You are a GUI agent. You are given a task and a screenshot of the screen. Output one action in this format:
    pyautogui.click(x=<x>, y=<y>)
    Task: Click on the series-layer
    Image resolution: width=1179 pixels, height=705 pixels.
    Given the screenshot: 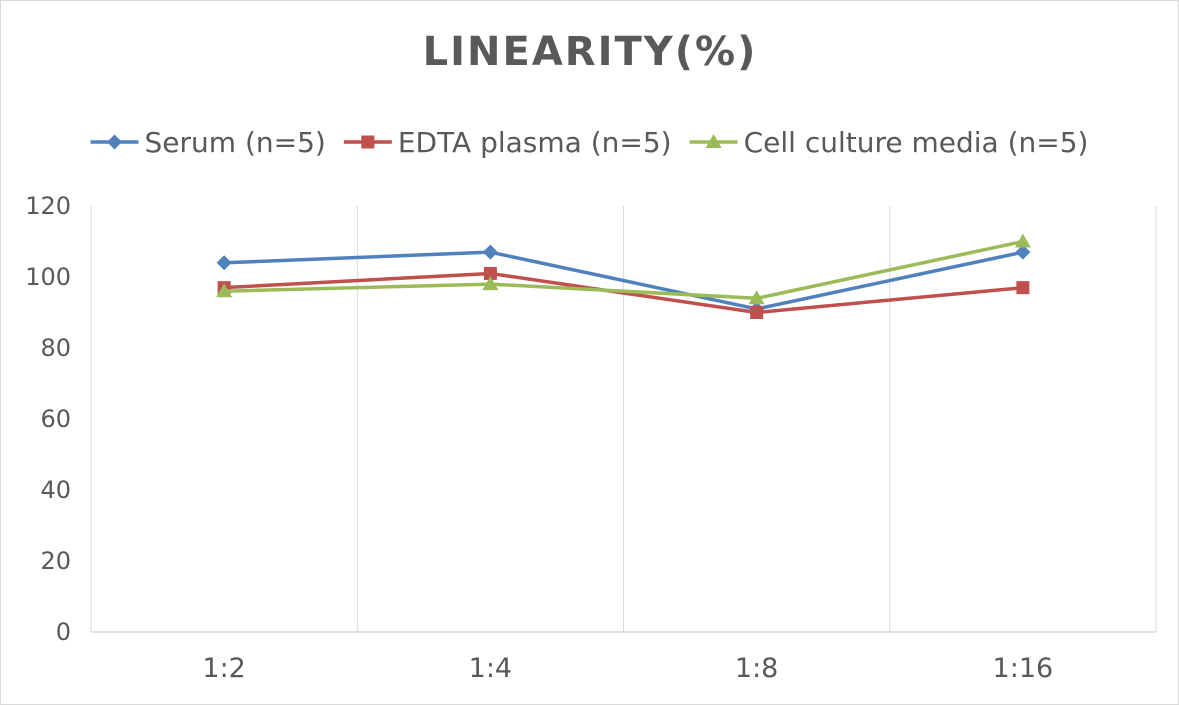 What is the action you would take?
    pyautogui.click(x=623, y=276)
    